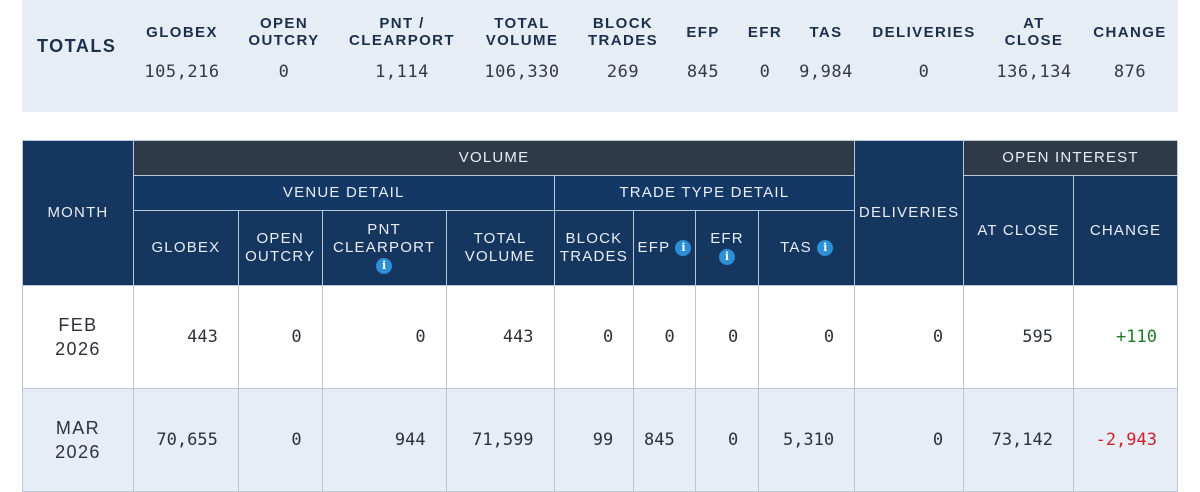 Image resolution: width=1200 pixels, height=492 pixels. I want to click on pnt-clearport-header-cell: PNT CLEARPORT i, so click(384, 248).